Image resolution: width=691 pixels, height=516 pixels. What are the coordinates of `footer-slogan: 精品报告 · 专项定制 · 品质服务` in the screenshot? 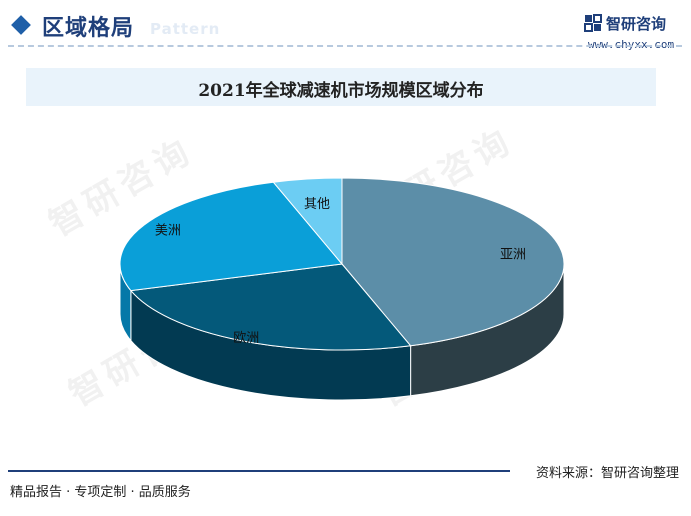 It's located at (100, 492).